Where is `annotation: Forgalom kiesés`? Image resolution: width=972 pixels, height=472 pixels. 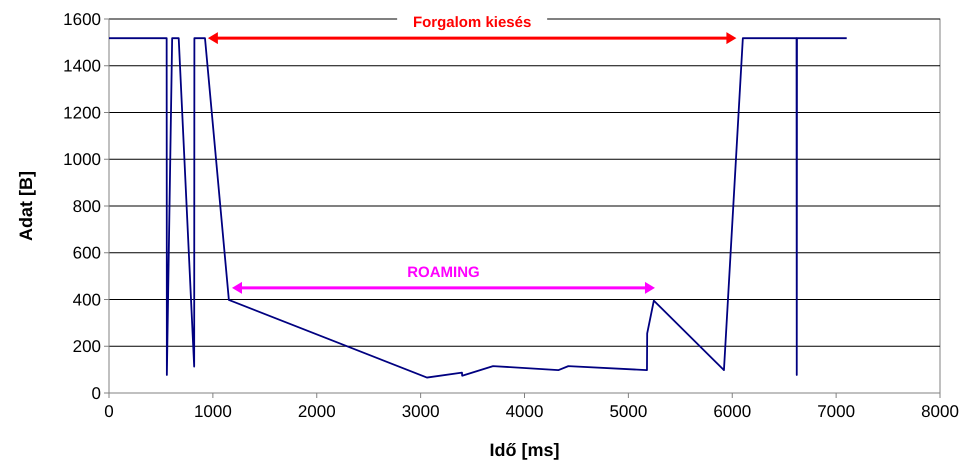 annotation: Forgalom kiesés is located at coordinates (472, 23).